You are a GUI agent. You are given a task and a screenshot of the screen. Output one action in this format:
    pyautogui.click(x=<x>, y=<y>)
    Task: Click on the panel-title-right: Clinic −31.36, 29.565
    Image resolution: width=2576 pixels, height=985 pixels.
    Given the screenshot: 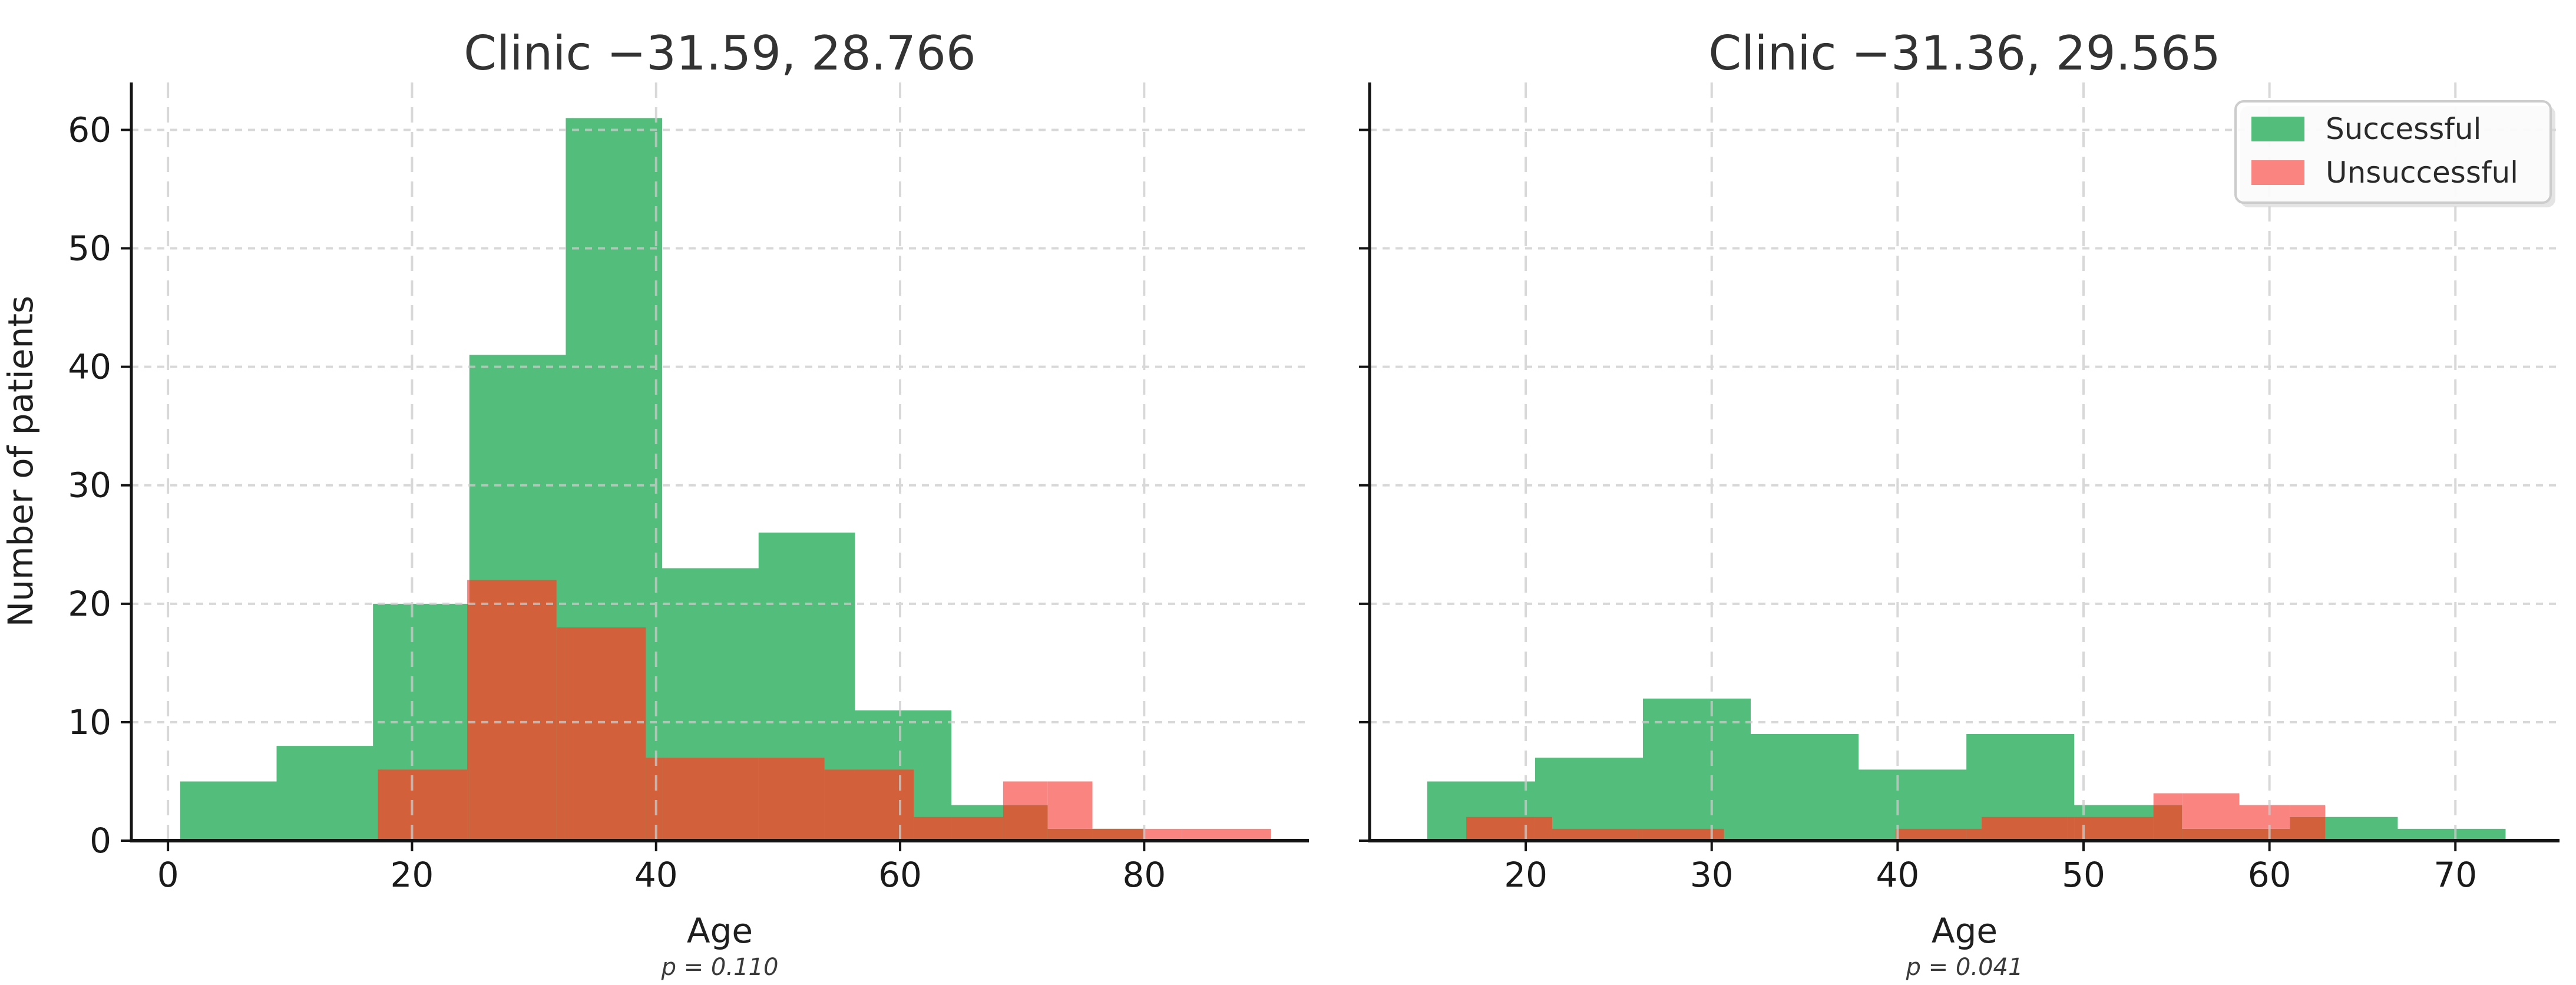 What is the action you would take?
    pyautogui.click(x=1964, y=53)
    